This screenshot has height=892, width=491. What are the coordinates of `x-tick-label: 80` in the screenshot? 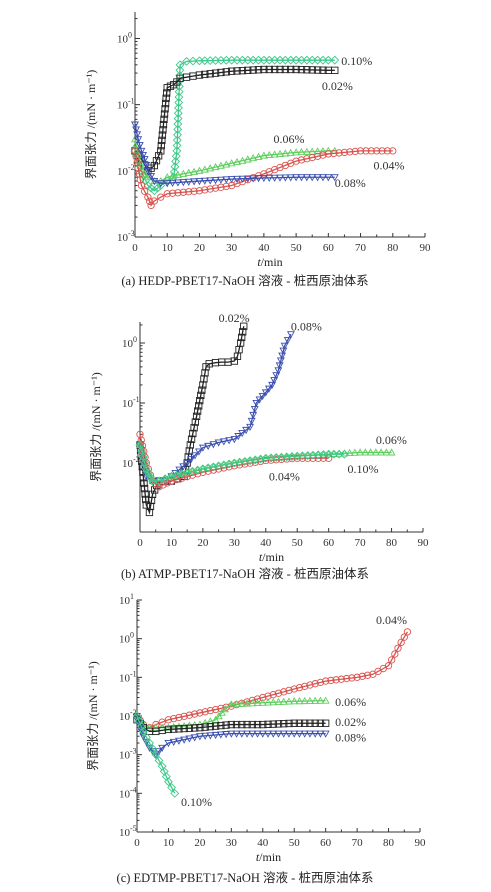 It's located at (392, 543).